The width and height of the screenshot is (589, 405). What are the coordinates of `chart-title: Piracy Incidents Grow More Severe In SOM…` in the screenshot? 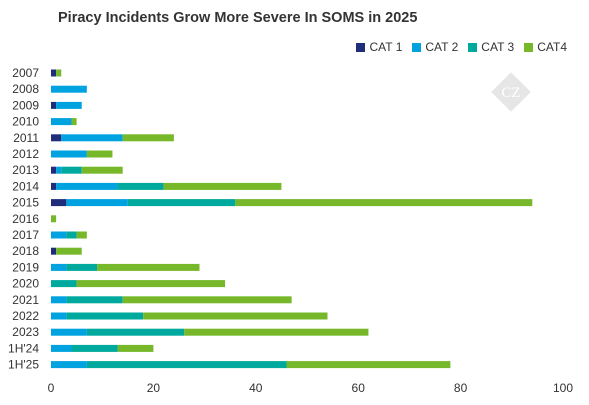 It's located at (238, 18).